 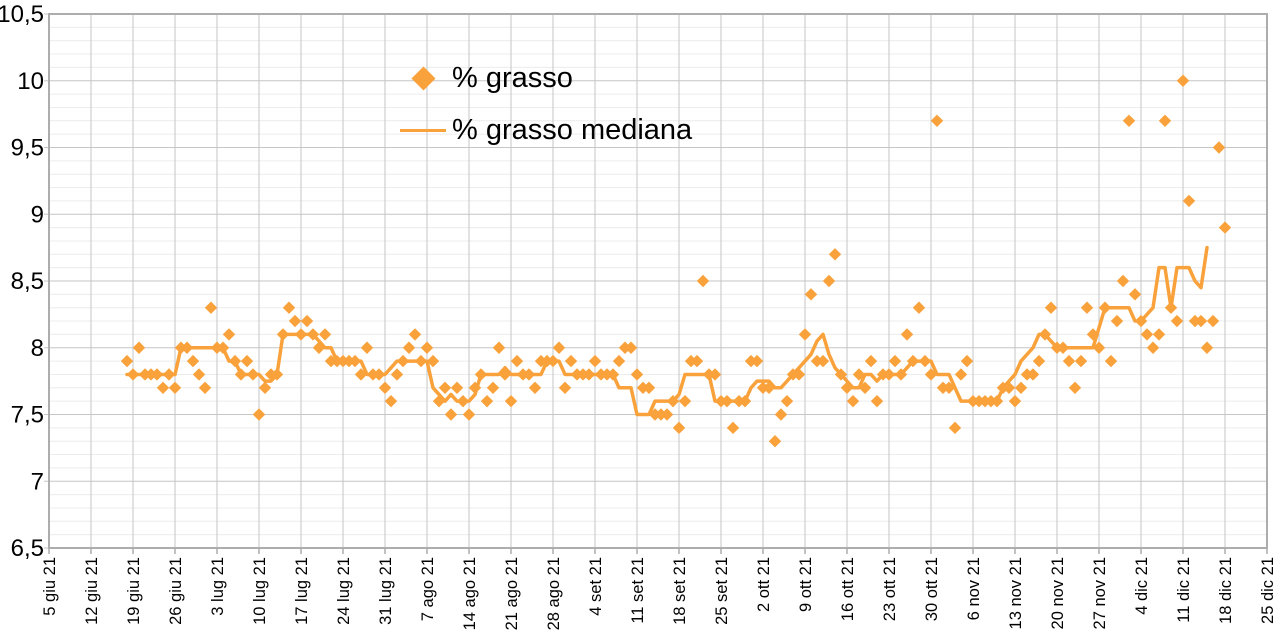 I want to click on legend-label-grasso: % grasso, so click(x=512, y=77).